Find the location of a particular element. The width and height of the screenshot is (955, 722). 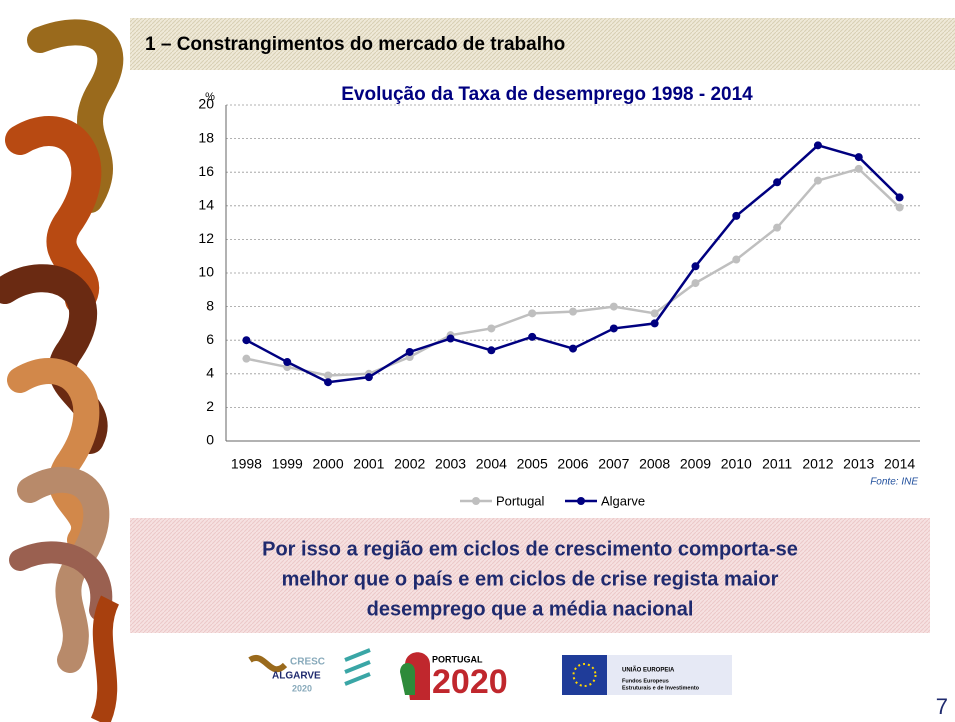

y-tick-label: 14 is located at coordinates (206, 205).